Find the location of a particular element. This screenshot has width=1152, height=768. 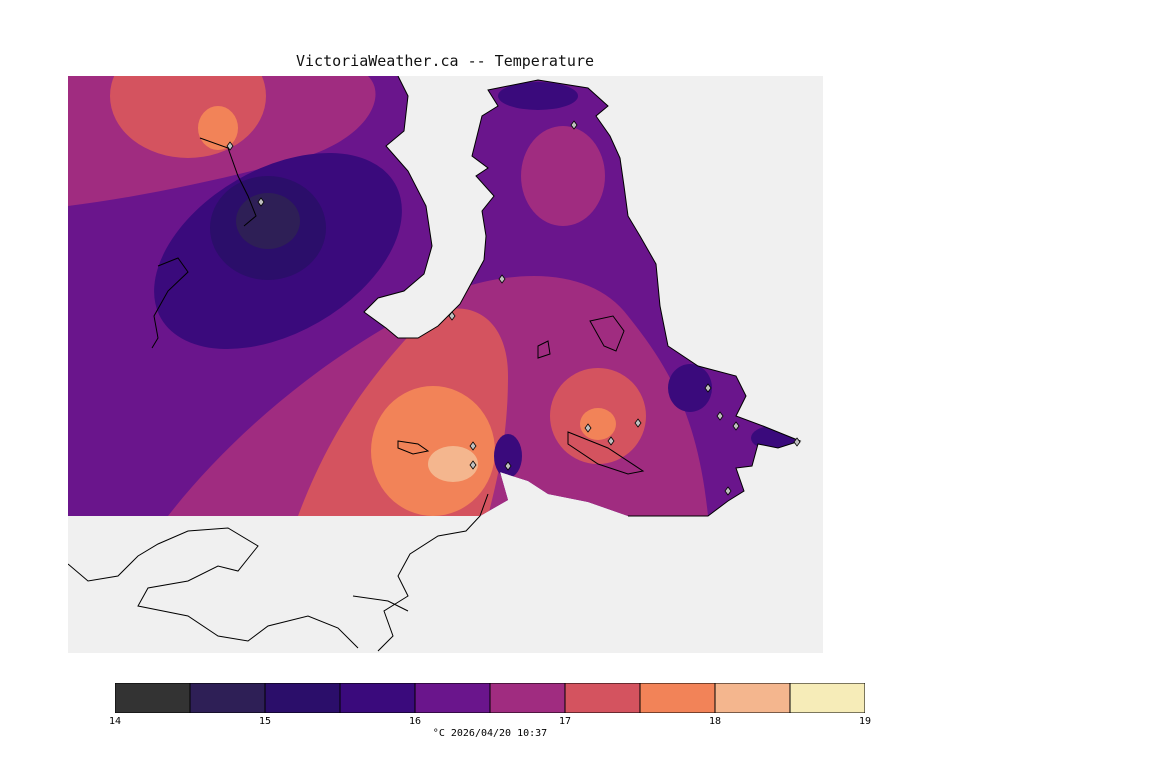

footer-line: °C 2026/04/20 10:37 is located at coordinates (490, 733).